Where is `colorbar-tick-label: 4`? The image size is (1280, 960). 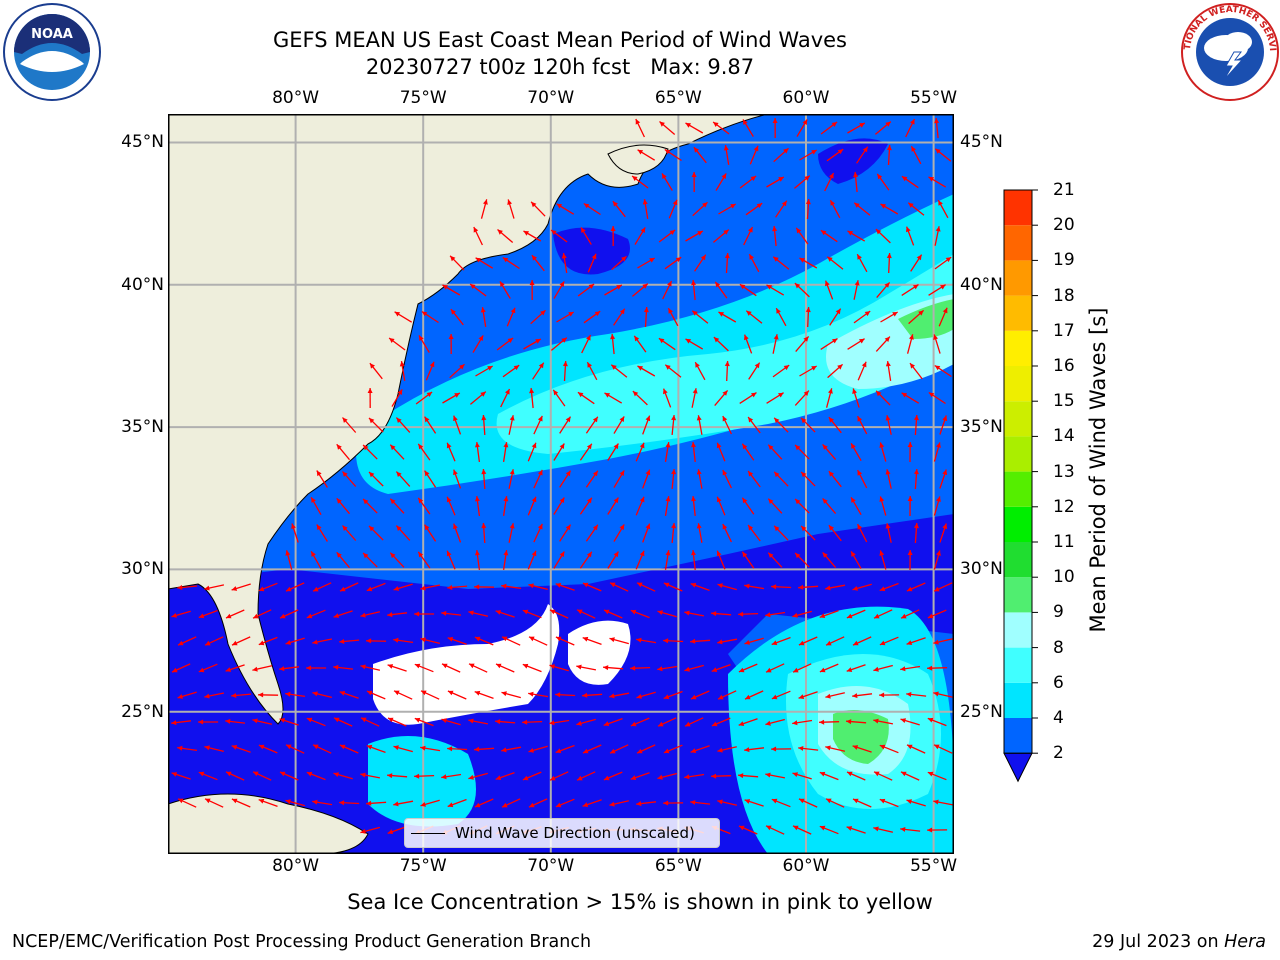 colorbar-tick-label: 4 is located at coordinates (1058, 718).